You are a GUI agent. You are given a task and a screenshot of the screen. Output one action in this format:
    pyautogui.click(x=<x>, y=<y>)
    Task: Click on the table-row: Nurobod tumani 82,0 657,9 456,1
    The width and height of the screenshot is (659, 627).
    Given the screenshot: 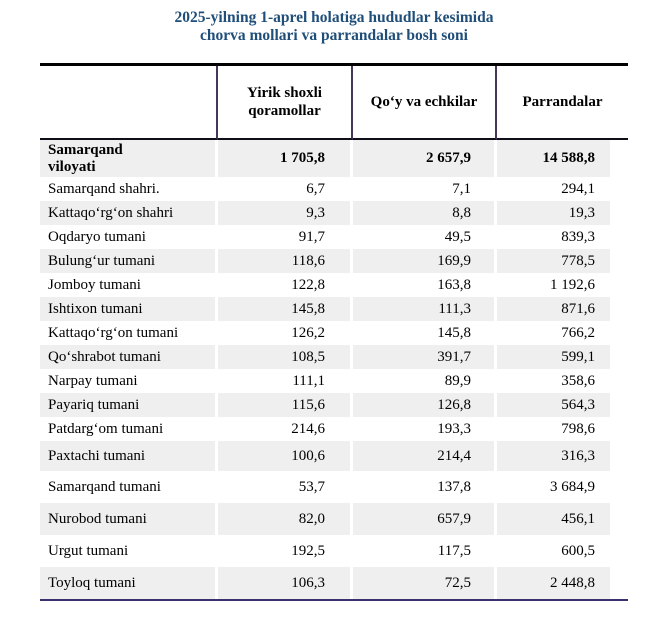 What is the action you would take?
    pyautogui.click(x=334, y=519)
    